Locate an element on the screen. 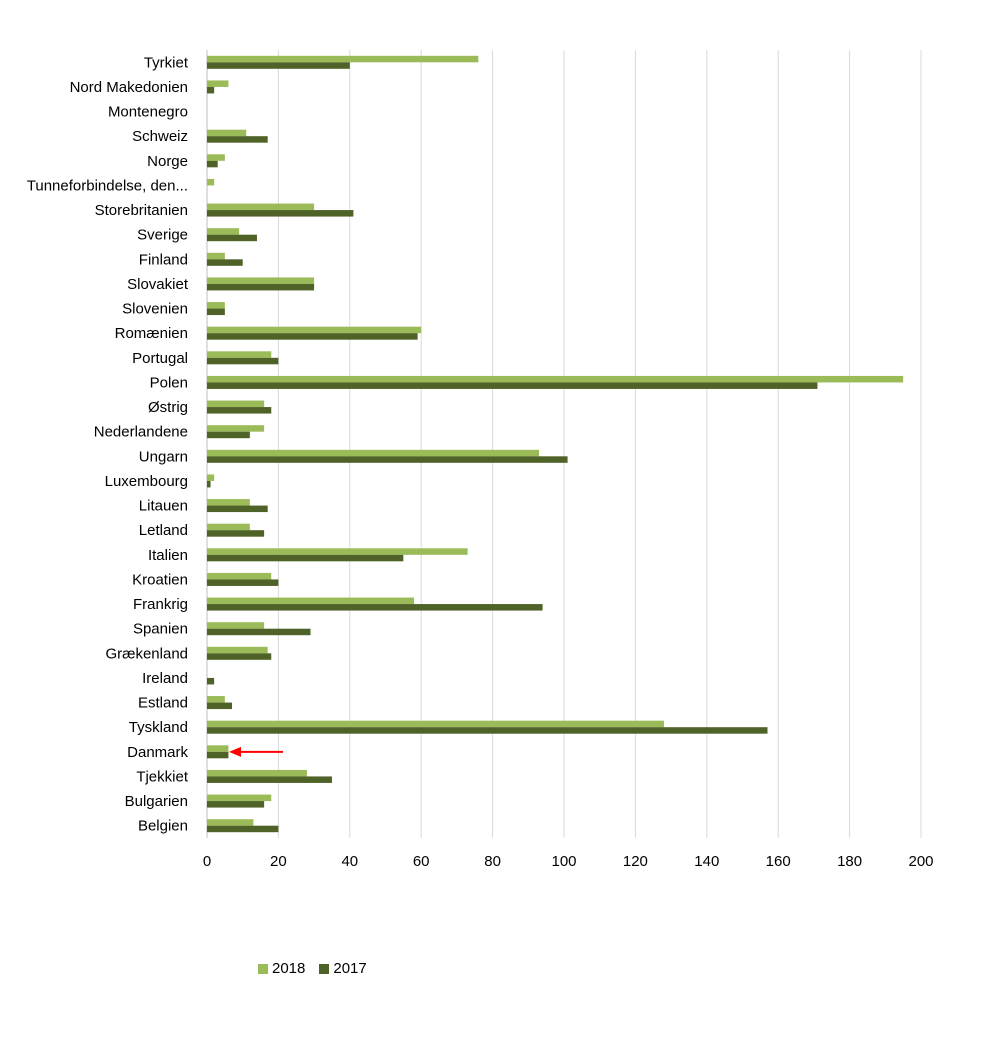 Image resolution: width=981 pixels, height=1055 pixels. x-tick-label: 140 is located at coordinates (706, 861).